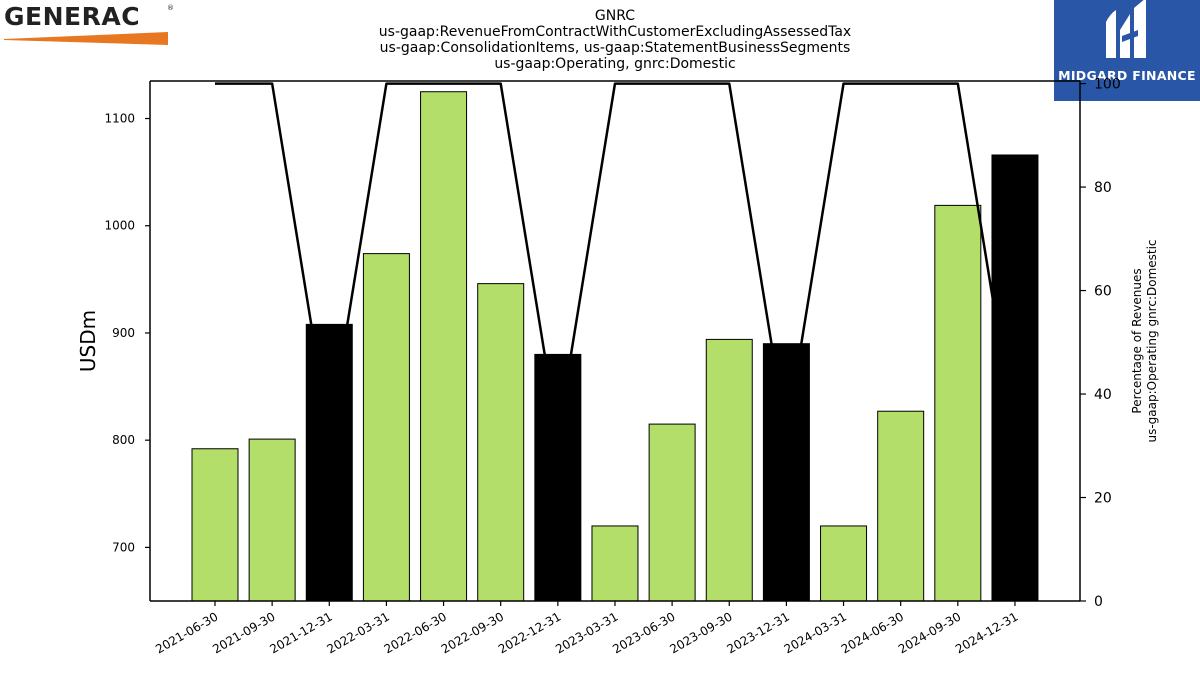  Describe the element at coordinates (1126, 29) in the screenshot. I see `midgard-emblem-icon` at that location.